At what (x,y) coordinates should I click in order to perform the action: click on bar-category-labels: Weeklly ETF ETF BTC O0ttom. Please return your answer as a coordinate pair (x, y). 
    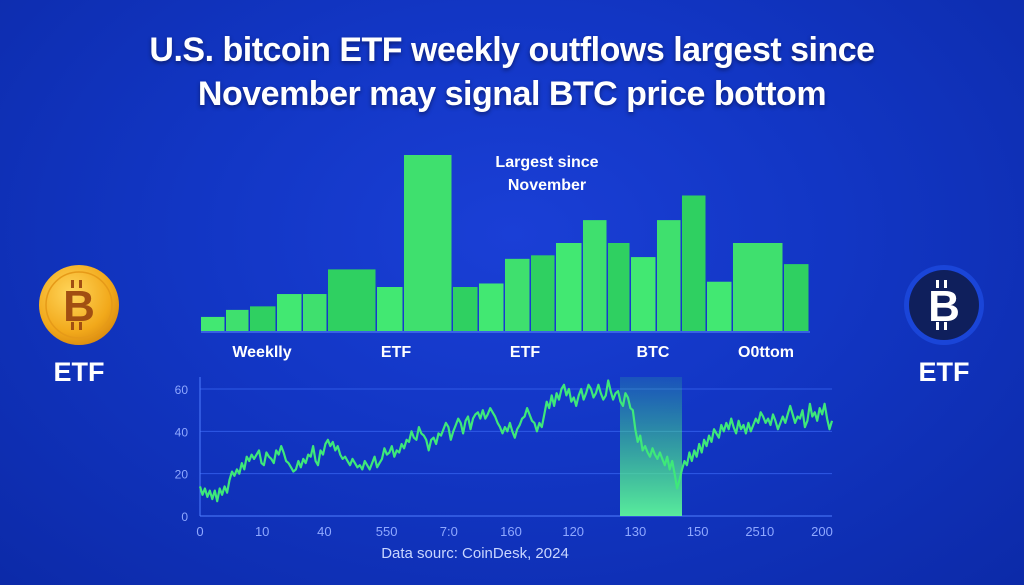
    Looking at the image, I should click on (513, 352).